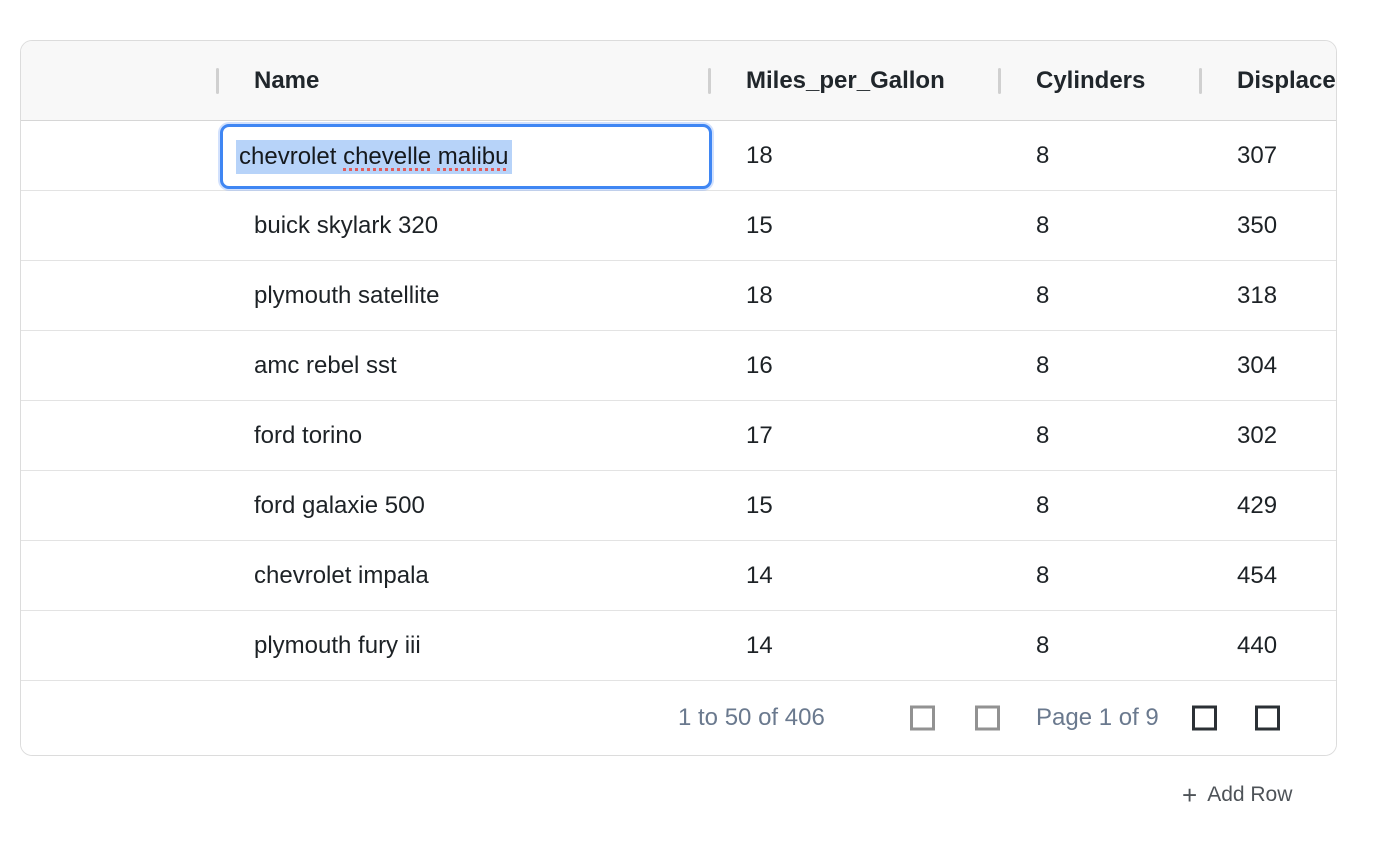 Image resolution: width=1388 pixels, height=842 pixels. I want to click on table-row: ford torino 17 8 302, so click(678, 436).